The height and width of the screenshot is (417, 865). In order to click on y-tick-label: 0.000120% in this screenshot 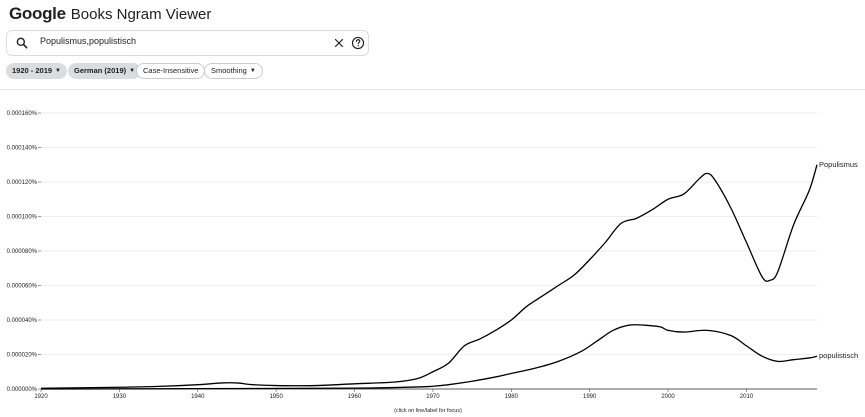, I will do `click(22, 183)`.